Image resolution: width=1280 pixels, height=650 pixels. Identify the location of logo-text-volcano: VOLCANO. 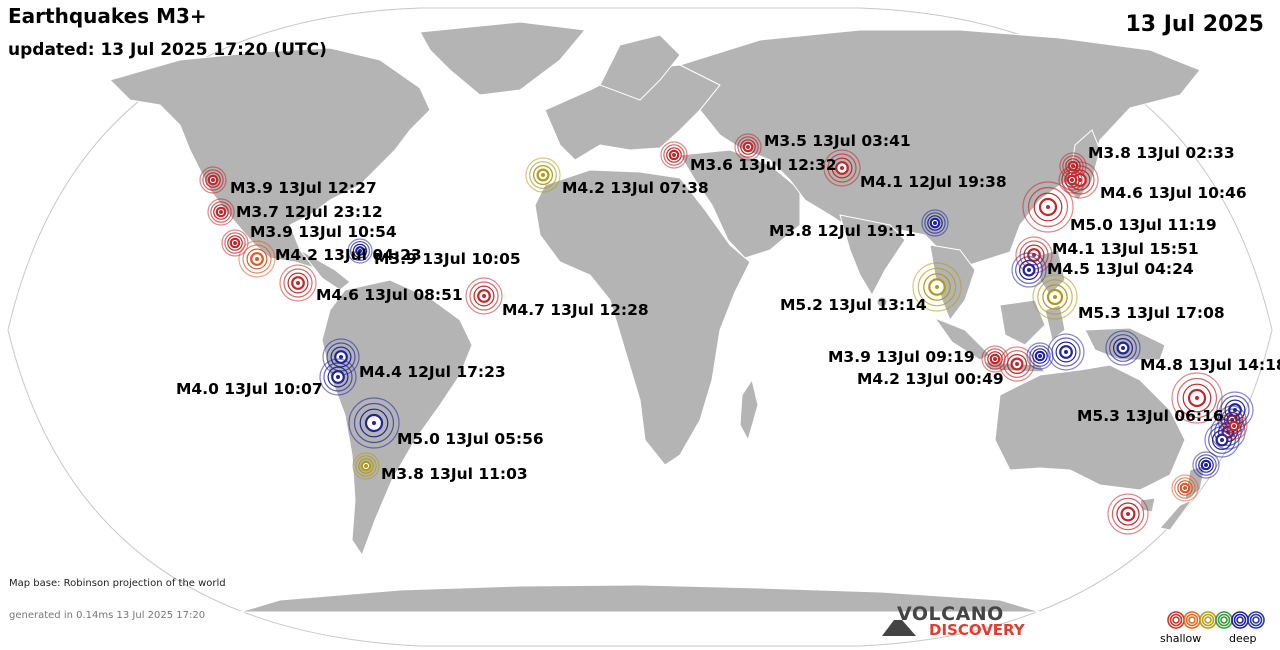
(950, 614).